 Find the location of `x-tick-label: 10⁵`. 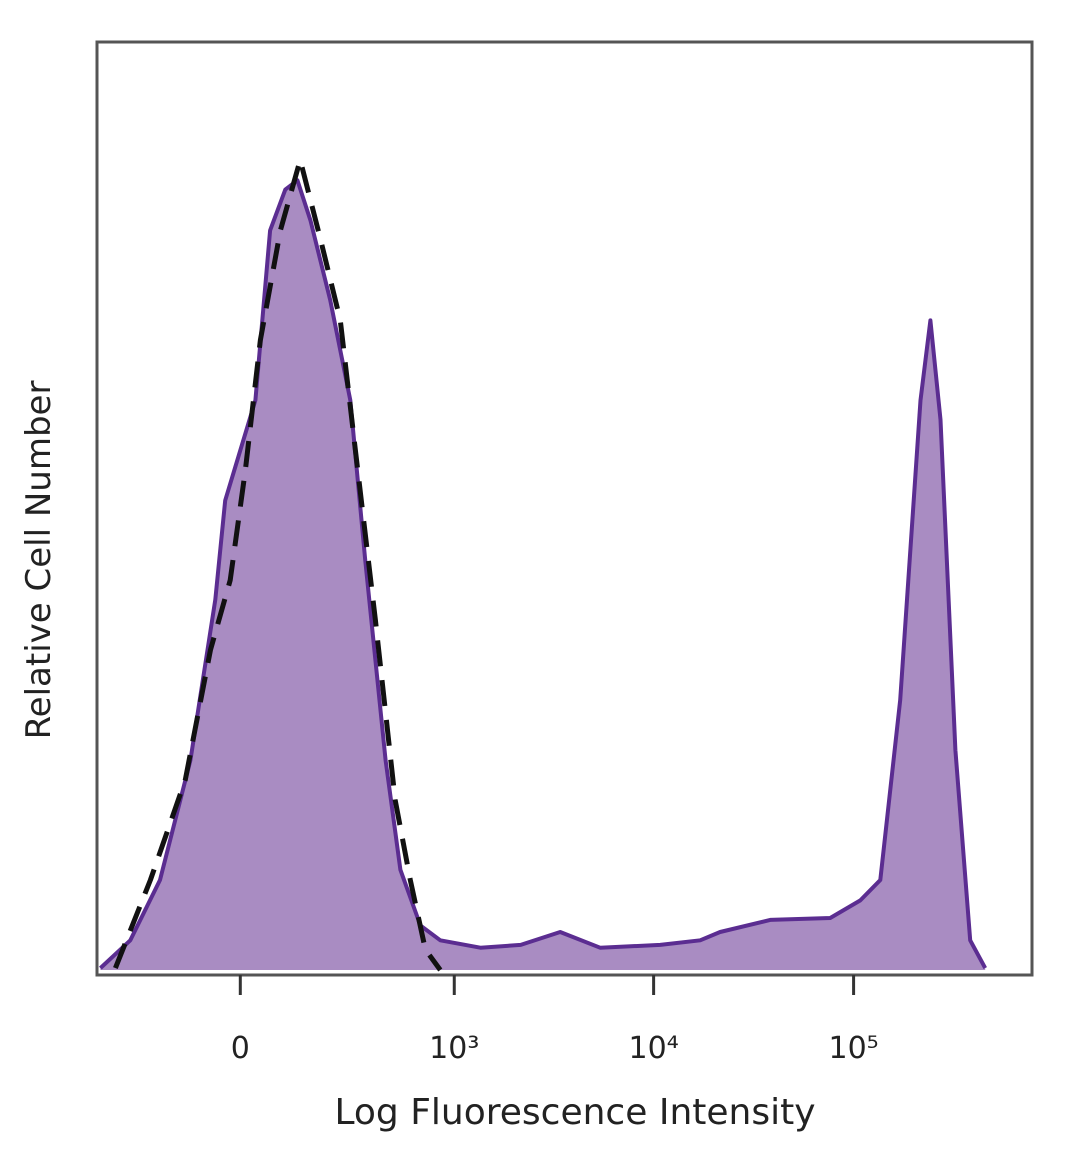

x-tick-label: 10⁵ is located at coordinates (853, 1048).